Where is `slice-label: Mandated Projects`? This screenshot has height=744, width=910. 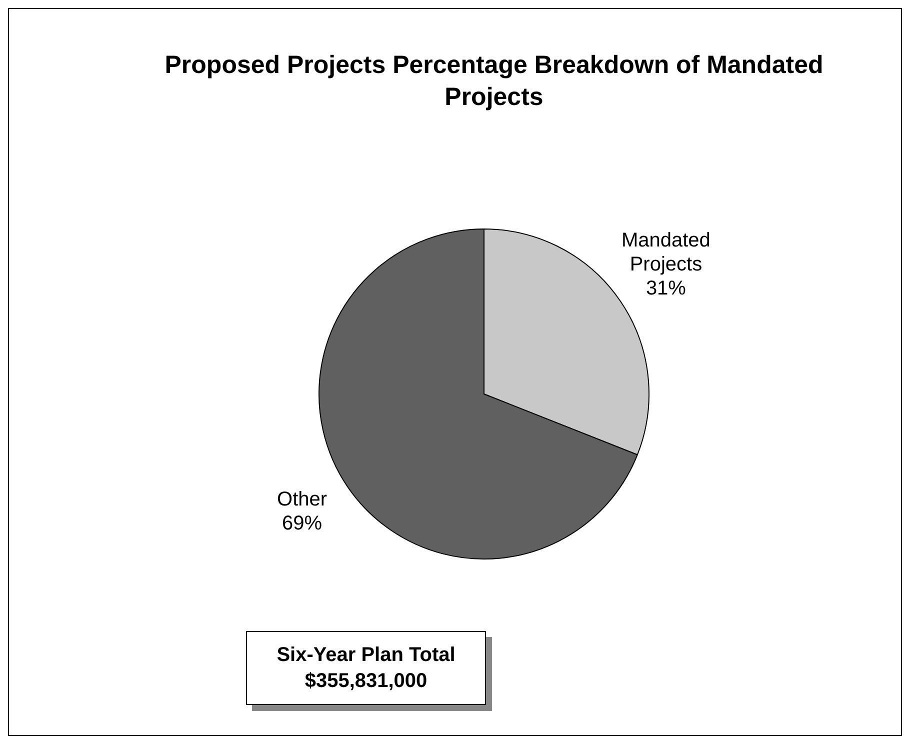
slice-label: Mandated Projects is located at coordinates (665, 252).